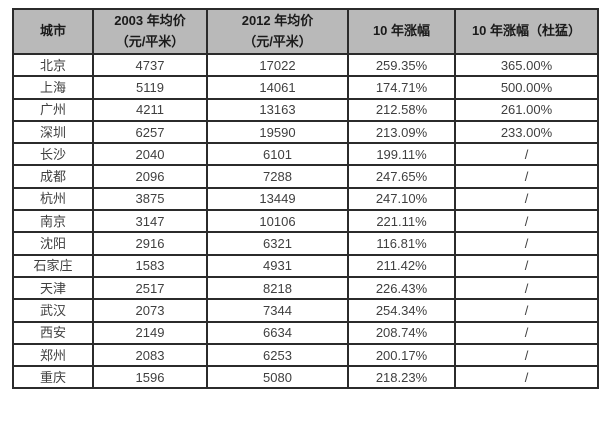 Image resolution: width=600 pixels, height=430 pixels. What do you see at coordinates (53, 65) in the screenshot?
I see `city-cell: 北京` at bounding box center [53, 65].